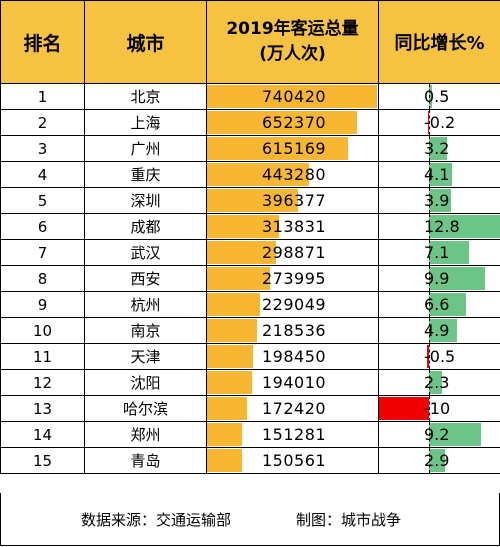 This screenshot has width=500, height=547. What do you see at coordinates (42, 304) in the screenshot?
I see `rank-cell: 9` at bounding box center [42, 304].